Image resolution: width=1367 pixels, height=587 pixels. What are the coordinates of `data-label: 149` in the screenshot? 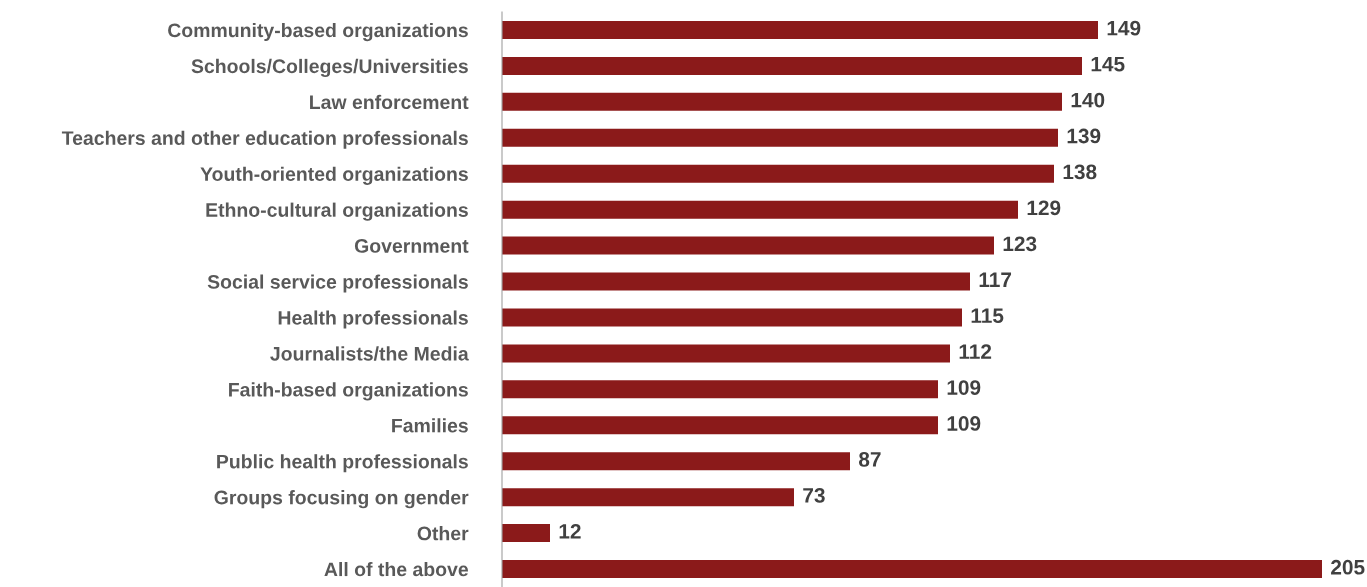 It's located at (1124, 28).